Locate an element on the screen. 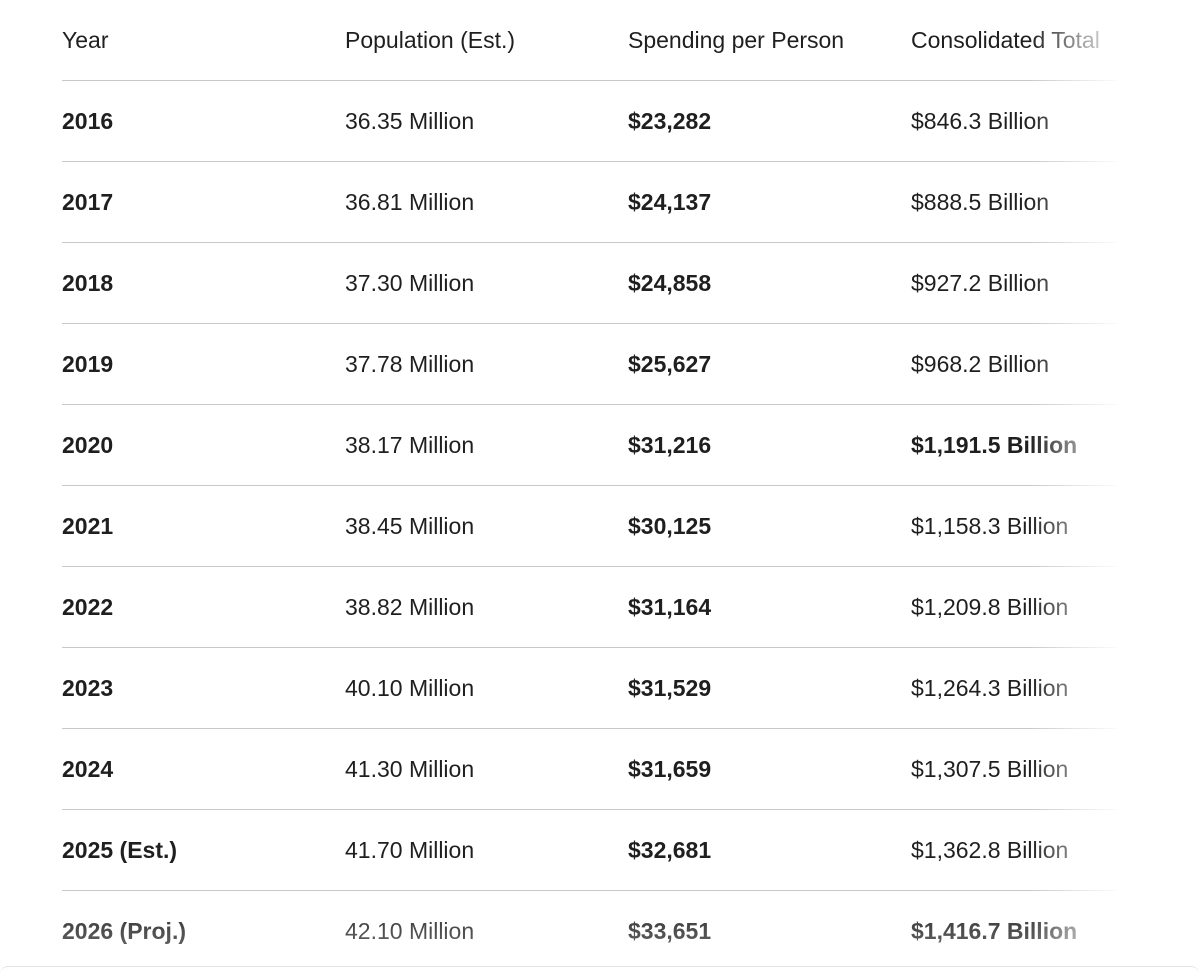  cell-total: $968.2 Billion is located at coordinates (1014, 364).